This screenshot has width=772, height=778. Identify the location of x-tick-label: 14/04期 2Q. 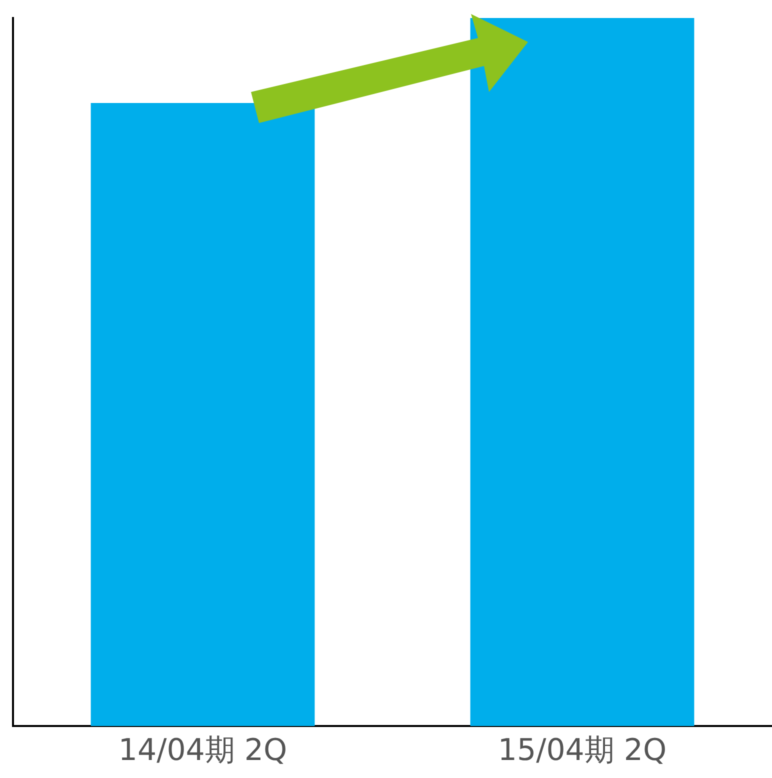
(203, 750).